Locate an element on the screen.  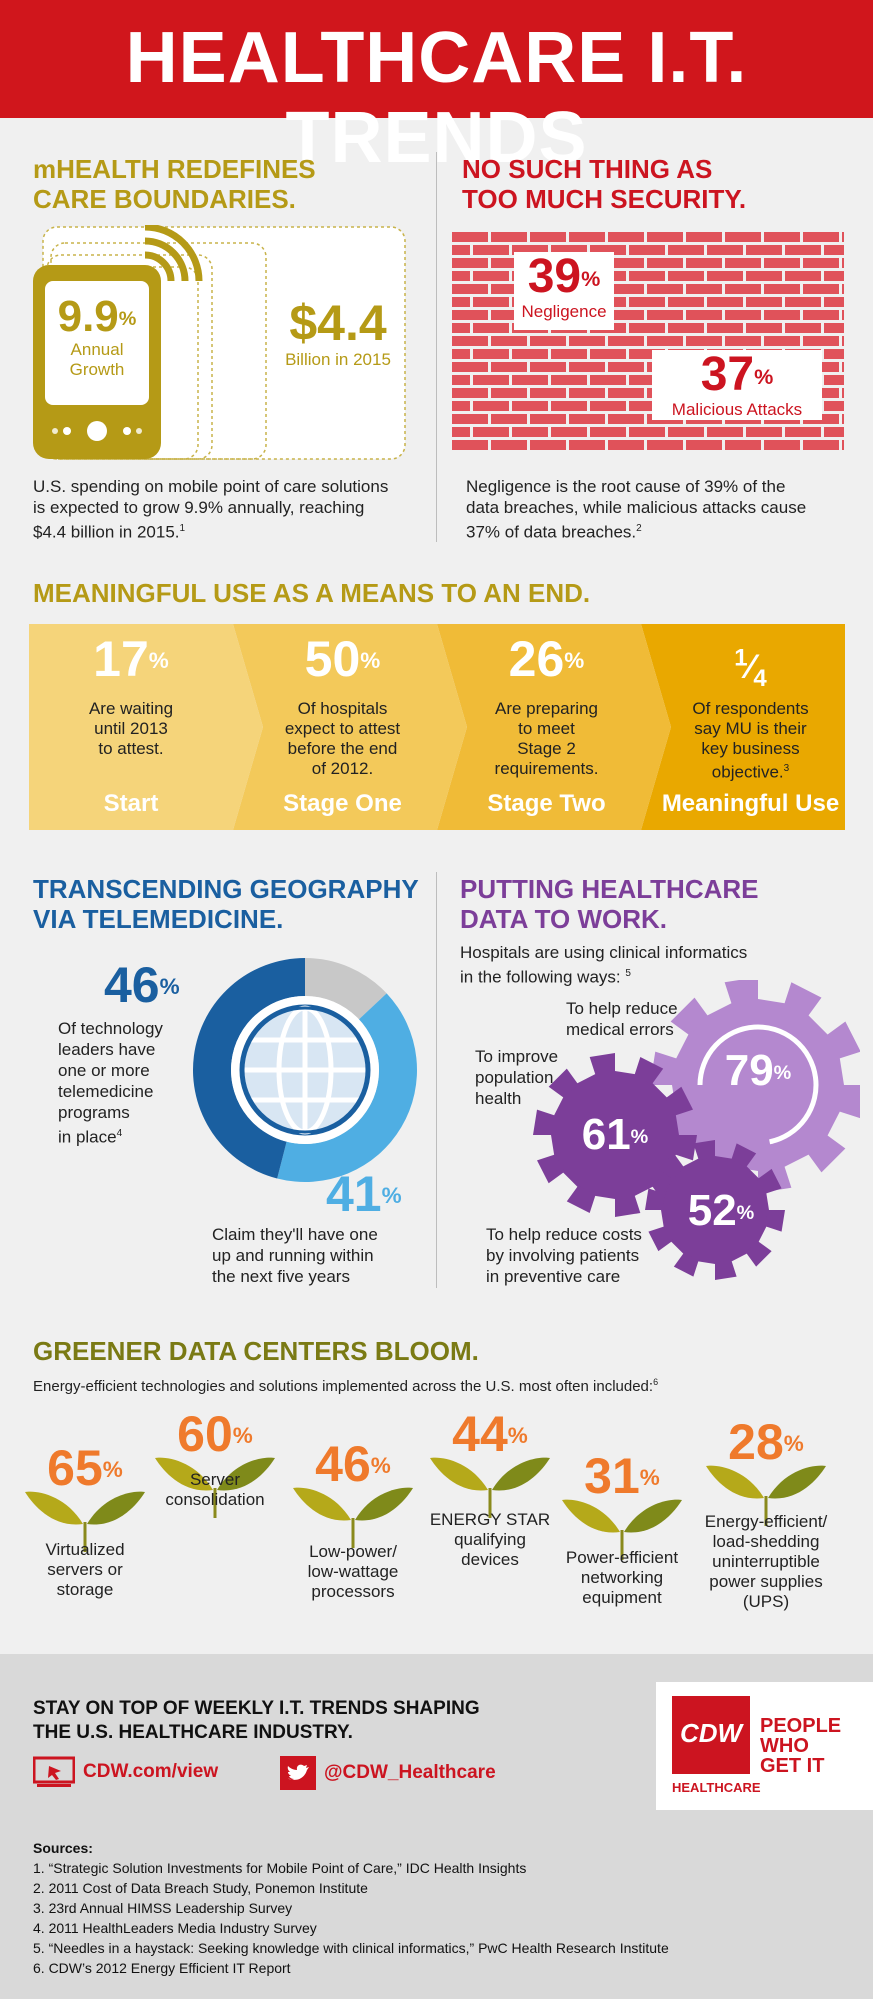
gear-label-line: in preventive care is located at coordinates (553, 1276).